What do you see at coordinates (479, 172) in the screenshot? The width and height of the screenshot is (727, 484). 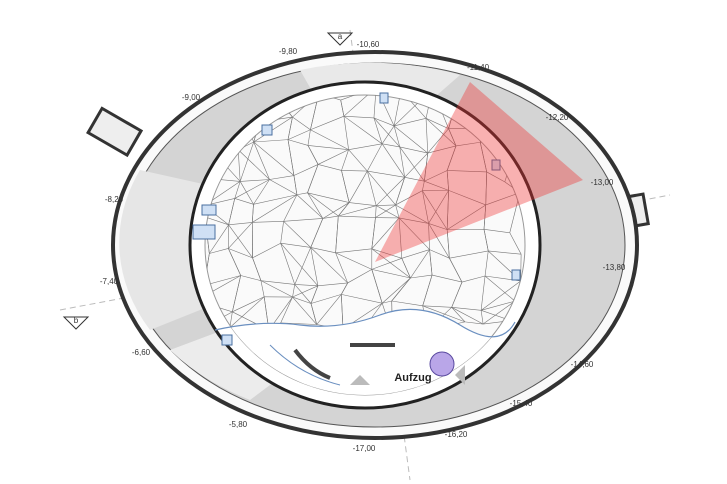 I see `view-wedge` at bounding box center [479, 172].